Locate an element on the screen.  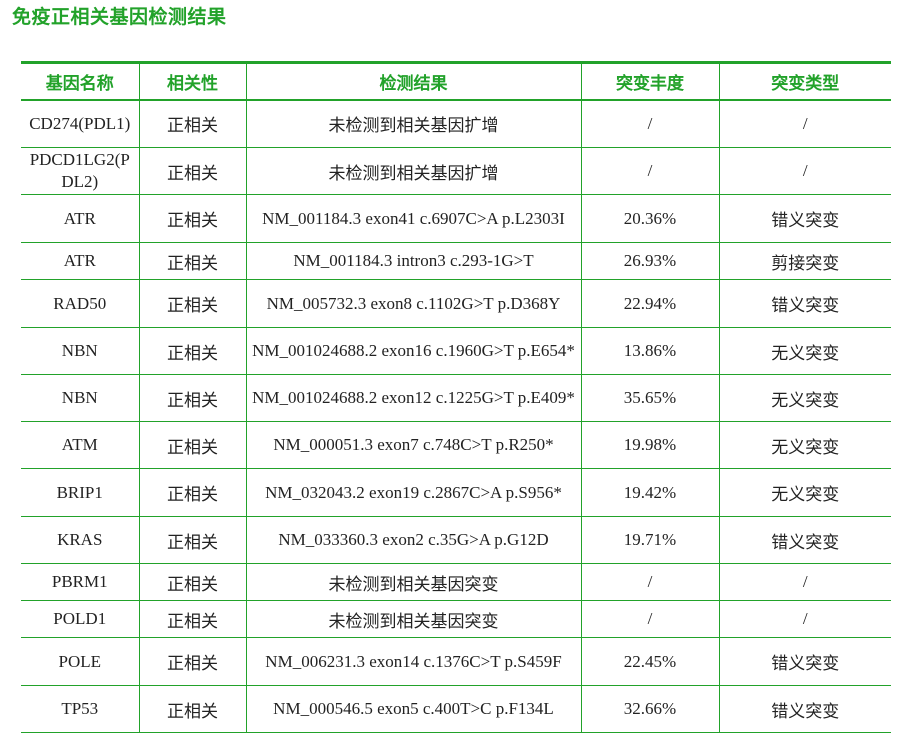
result-cell: NM_000051.3 exon7 c.748C>T p.R250* is located at coordinates (413, 445).